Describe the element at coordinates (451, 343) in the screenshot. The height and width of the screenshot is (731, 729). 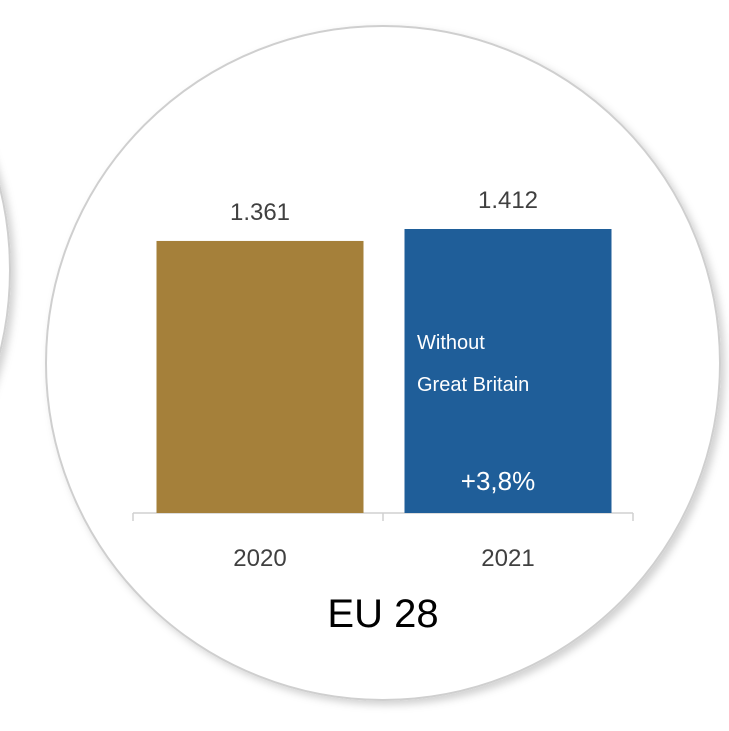
I see `bar-annotation-line1: Without` at that location.